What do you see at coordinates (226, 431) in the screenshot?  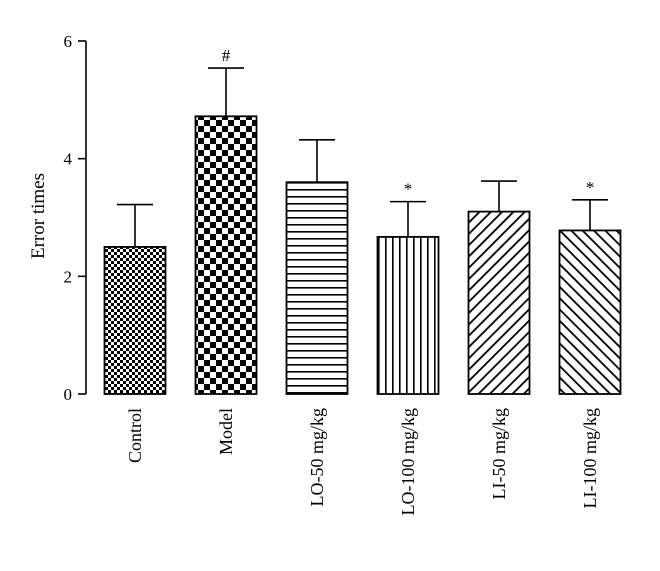 I see `x-tick-label-model: Model` at bounding box center [226, 431].